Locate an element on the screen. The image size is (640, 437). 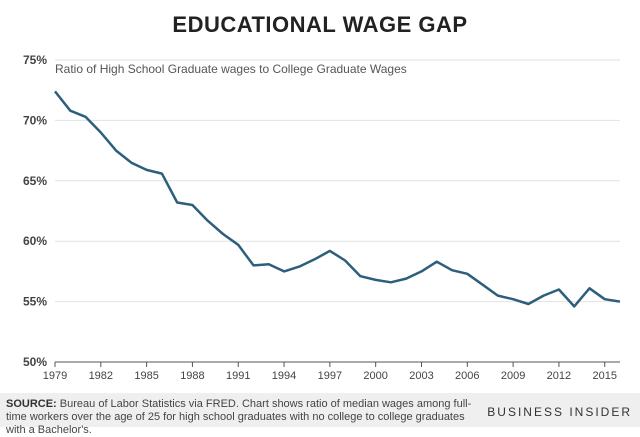
y-tick-label: 65% is located at coordinates (35, 181).